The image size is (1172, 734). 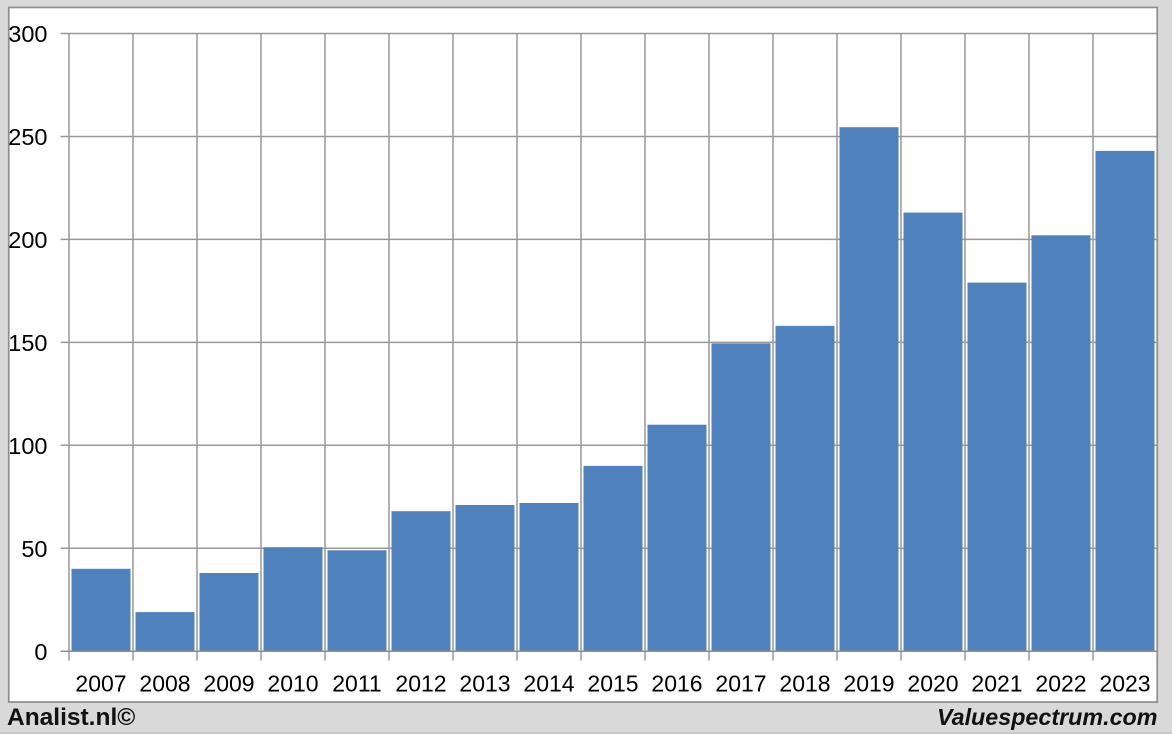 I want to click on svg-text: 2020, so click(x=932, y=684).